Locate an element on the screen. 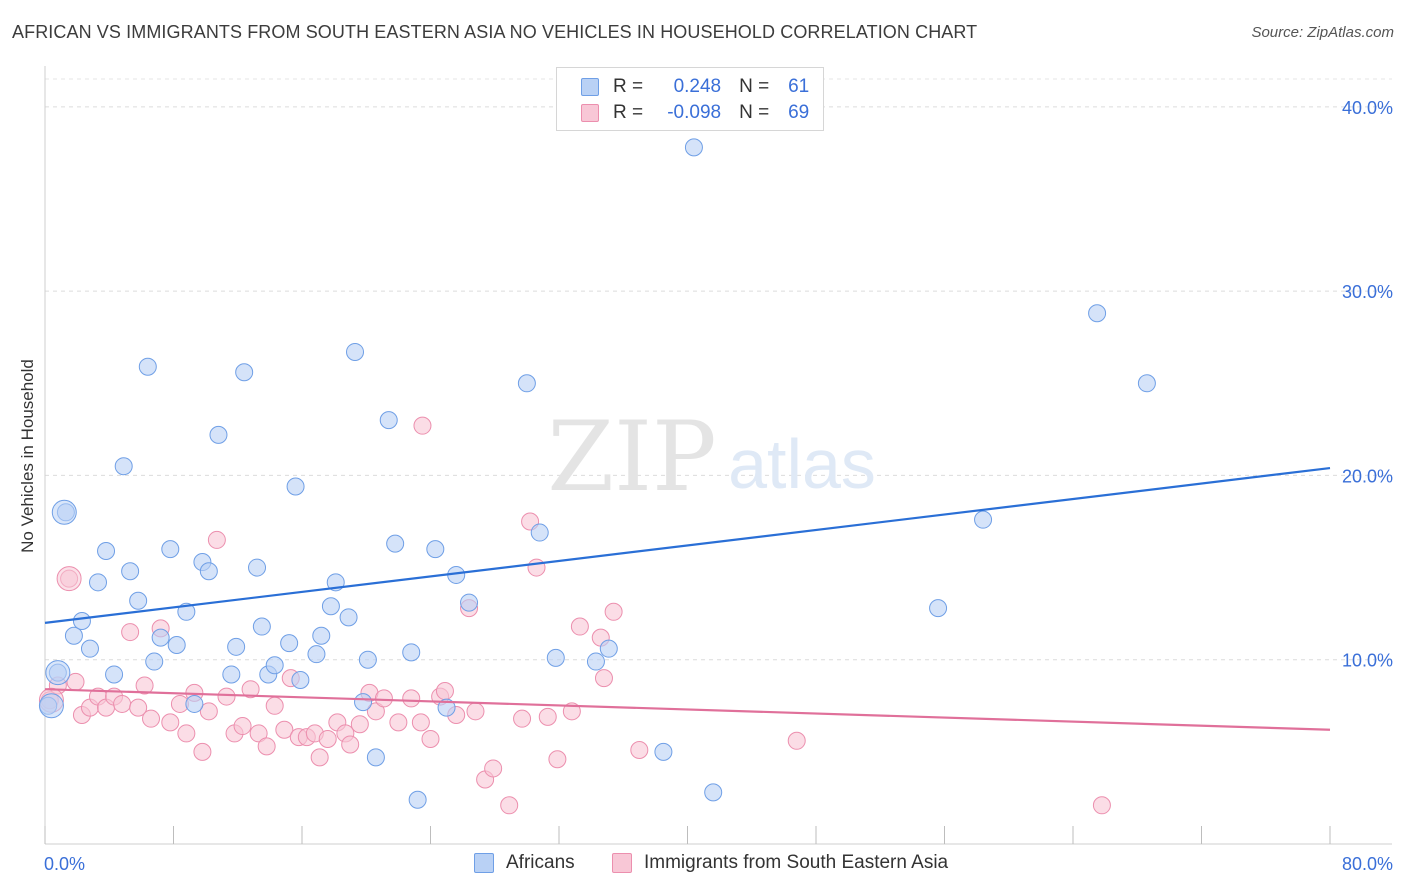 Image resolution: width=1406 pixels, height=892 pixels. legend-n-label: N = is located at coordinates (754, 86).